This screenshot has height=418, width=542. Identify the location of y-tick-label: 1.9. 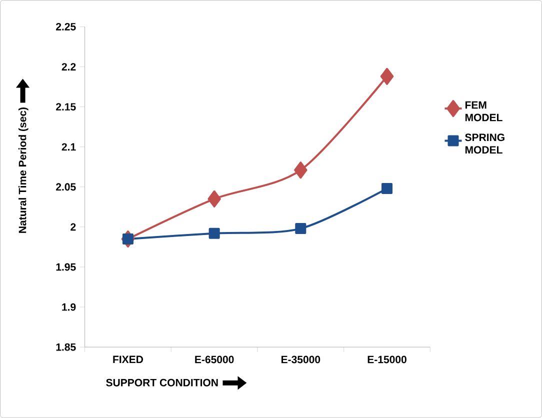
(69, 307).